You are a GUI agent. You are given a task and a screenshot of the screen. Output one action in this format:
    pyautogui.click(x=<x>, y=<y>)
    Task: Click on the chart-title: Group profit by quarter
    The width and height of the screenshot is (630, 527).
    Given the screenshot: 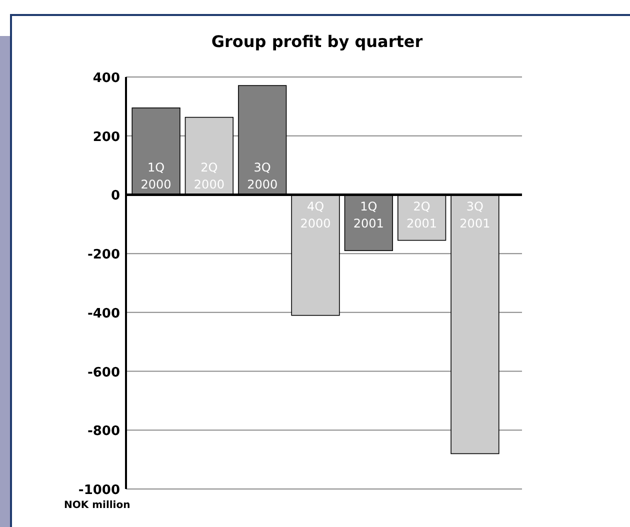 What is the action you would take?
    pyautogui.click(x=317, y=41)
    